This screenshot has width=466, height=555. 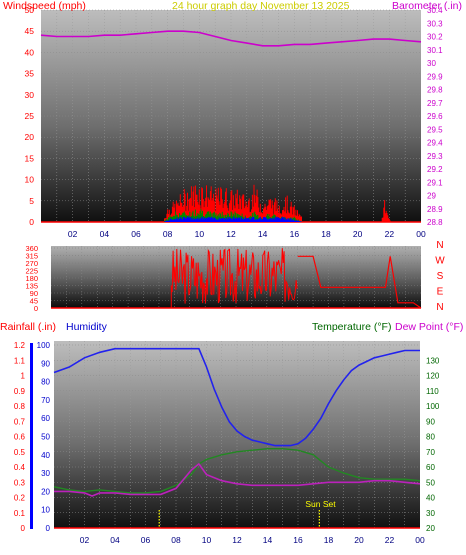 I want to click on windspeed-tick: 35, so click(x=30, y=74).